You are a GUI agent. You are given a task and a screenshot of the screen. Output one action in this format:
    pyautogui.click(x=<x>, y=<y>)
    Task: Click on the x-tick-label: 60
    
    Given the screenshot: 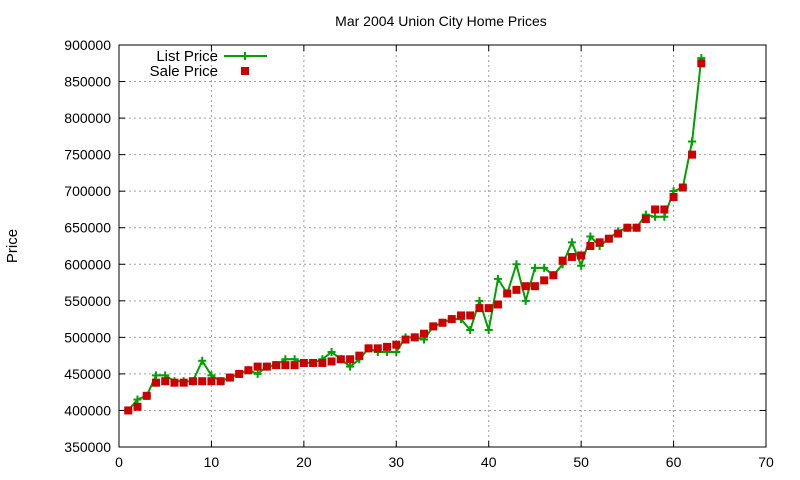 What is the action you would take?
    pyautogui.click(x=674, y=462)
    